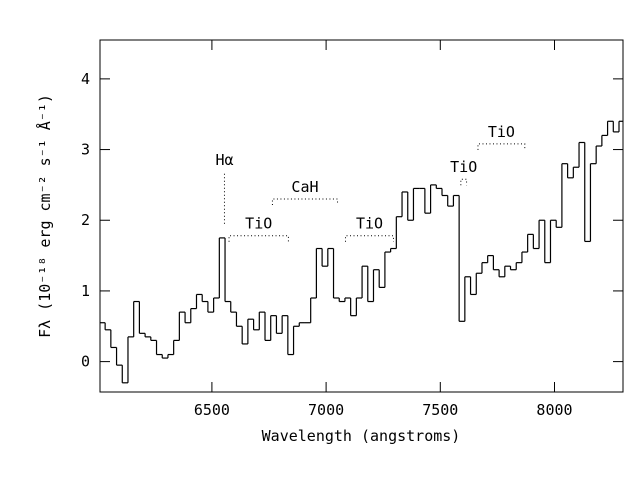 This screenshot has width=642, height=500. I want to click on x-axis-label: Wavelength (angstroms), so click(361, 436).